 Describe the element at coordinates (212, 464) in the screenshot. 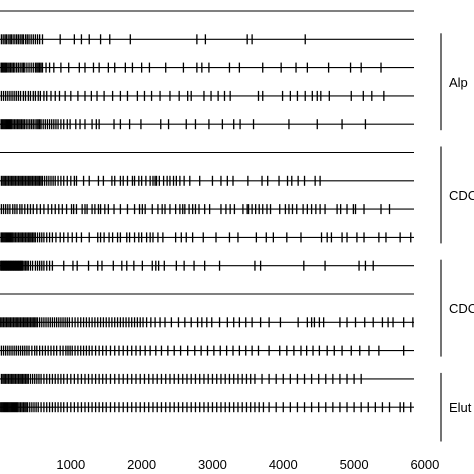

I see `x-tick-label: 3000` at that location.